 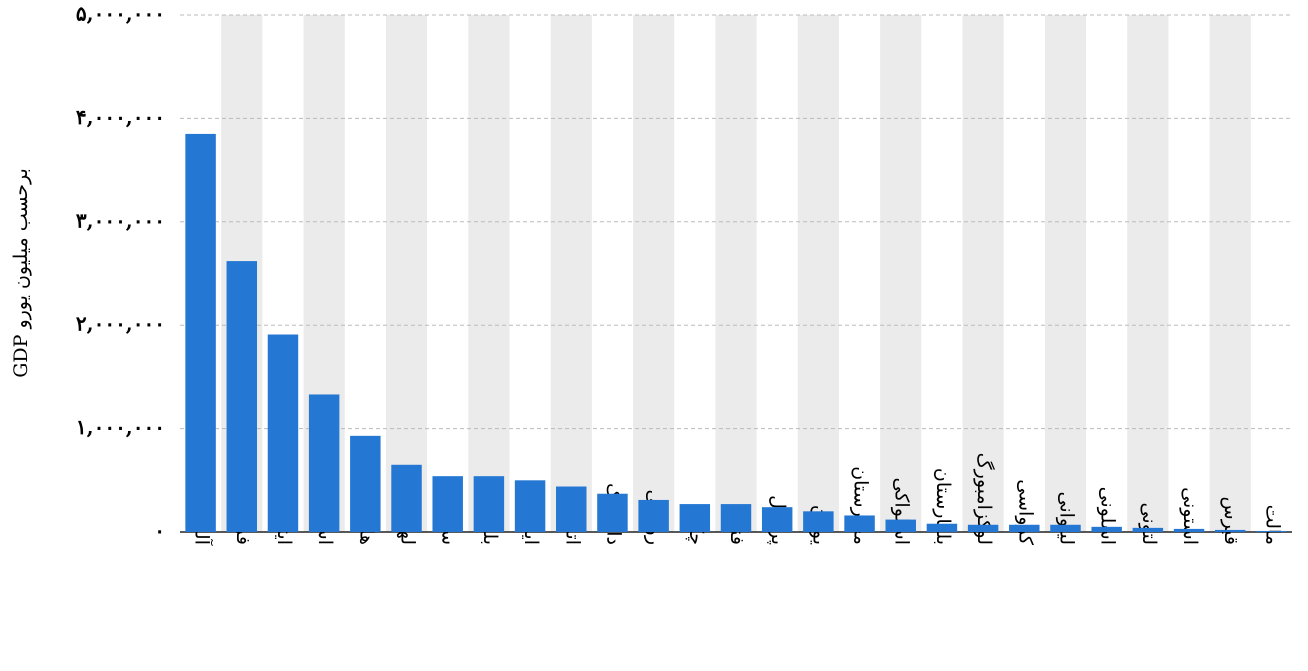 What do you see at coordinates (902, 511) in the screenshot?
I see `x-tick-label: اسلواکی` at bounding box center [902, 511].